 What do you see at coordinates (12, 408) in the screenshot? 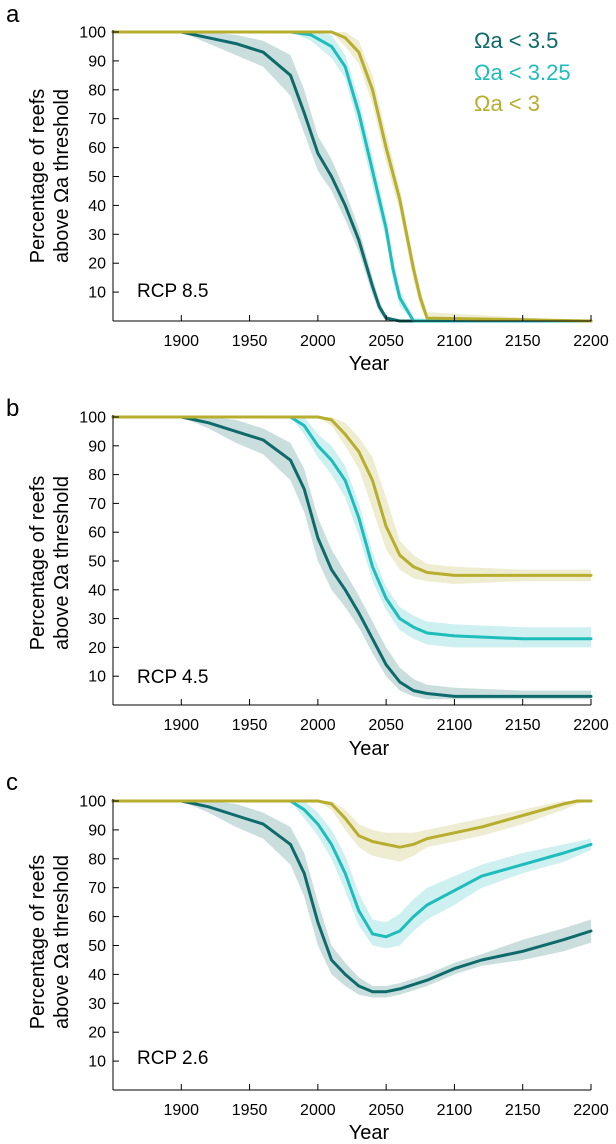
I see `panel-letter: b` at bounding box center [12, 408].